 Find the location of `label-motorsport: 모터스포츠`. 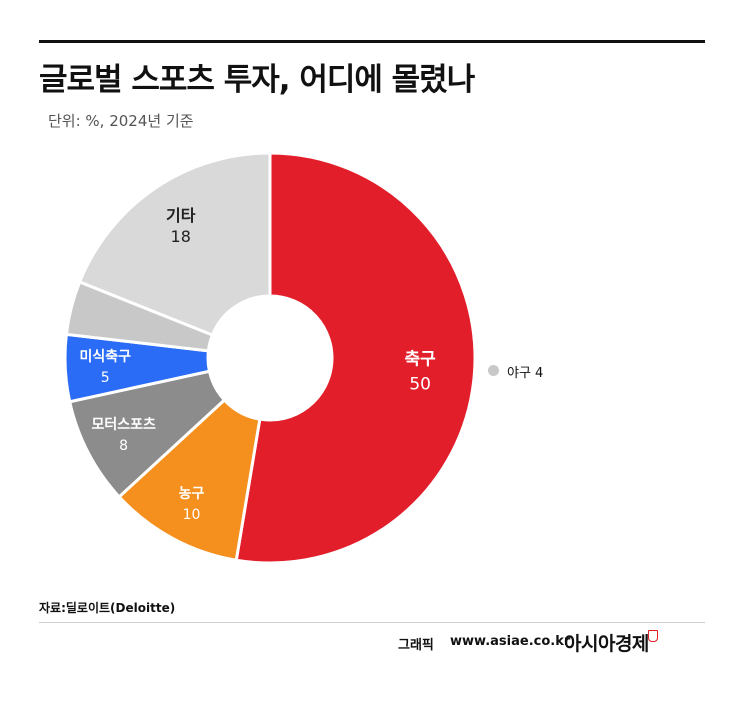

label-motorsport: 모터스포츠 is located at coordinates (123, 425).